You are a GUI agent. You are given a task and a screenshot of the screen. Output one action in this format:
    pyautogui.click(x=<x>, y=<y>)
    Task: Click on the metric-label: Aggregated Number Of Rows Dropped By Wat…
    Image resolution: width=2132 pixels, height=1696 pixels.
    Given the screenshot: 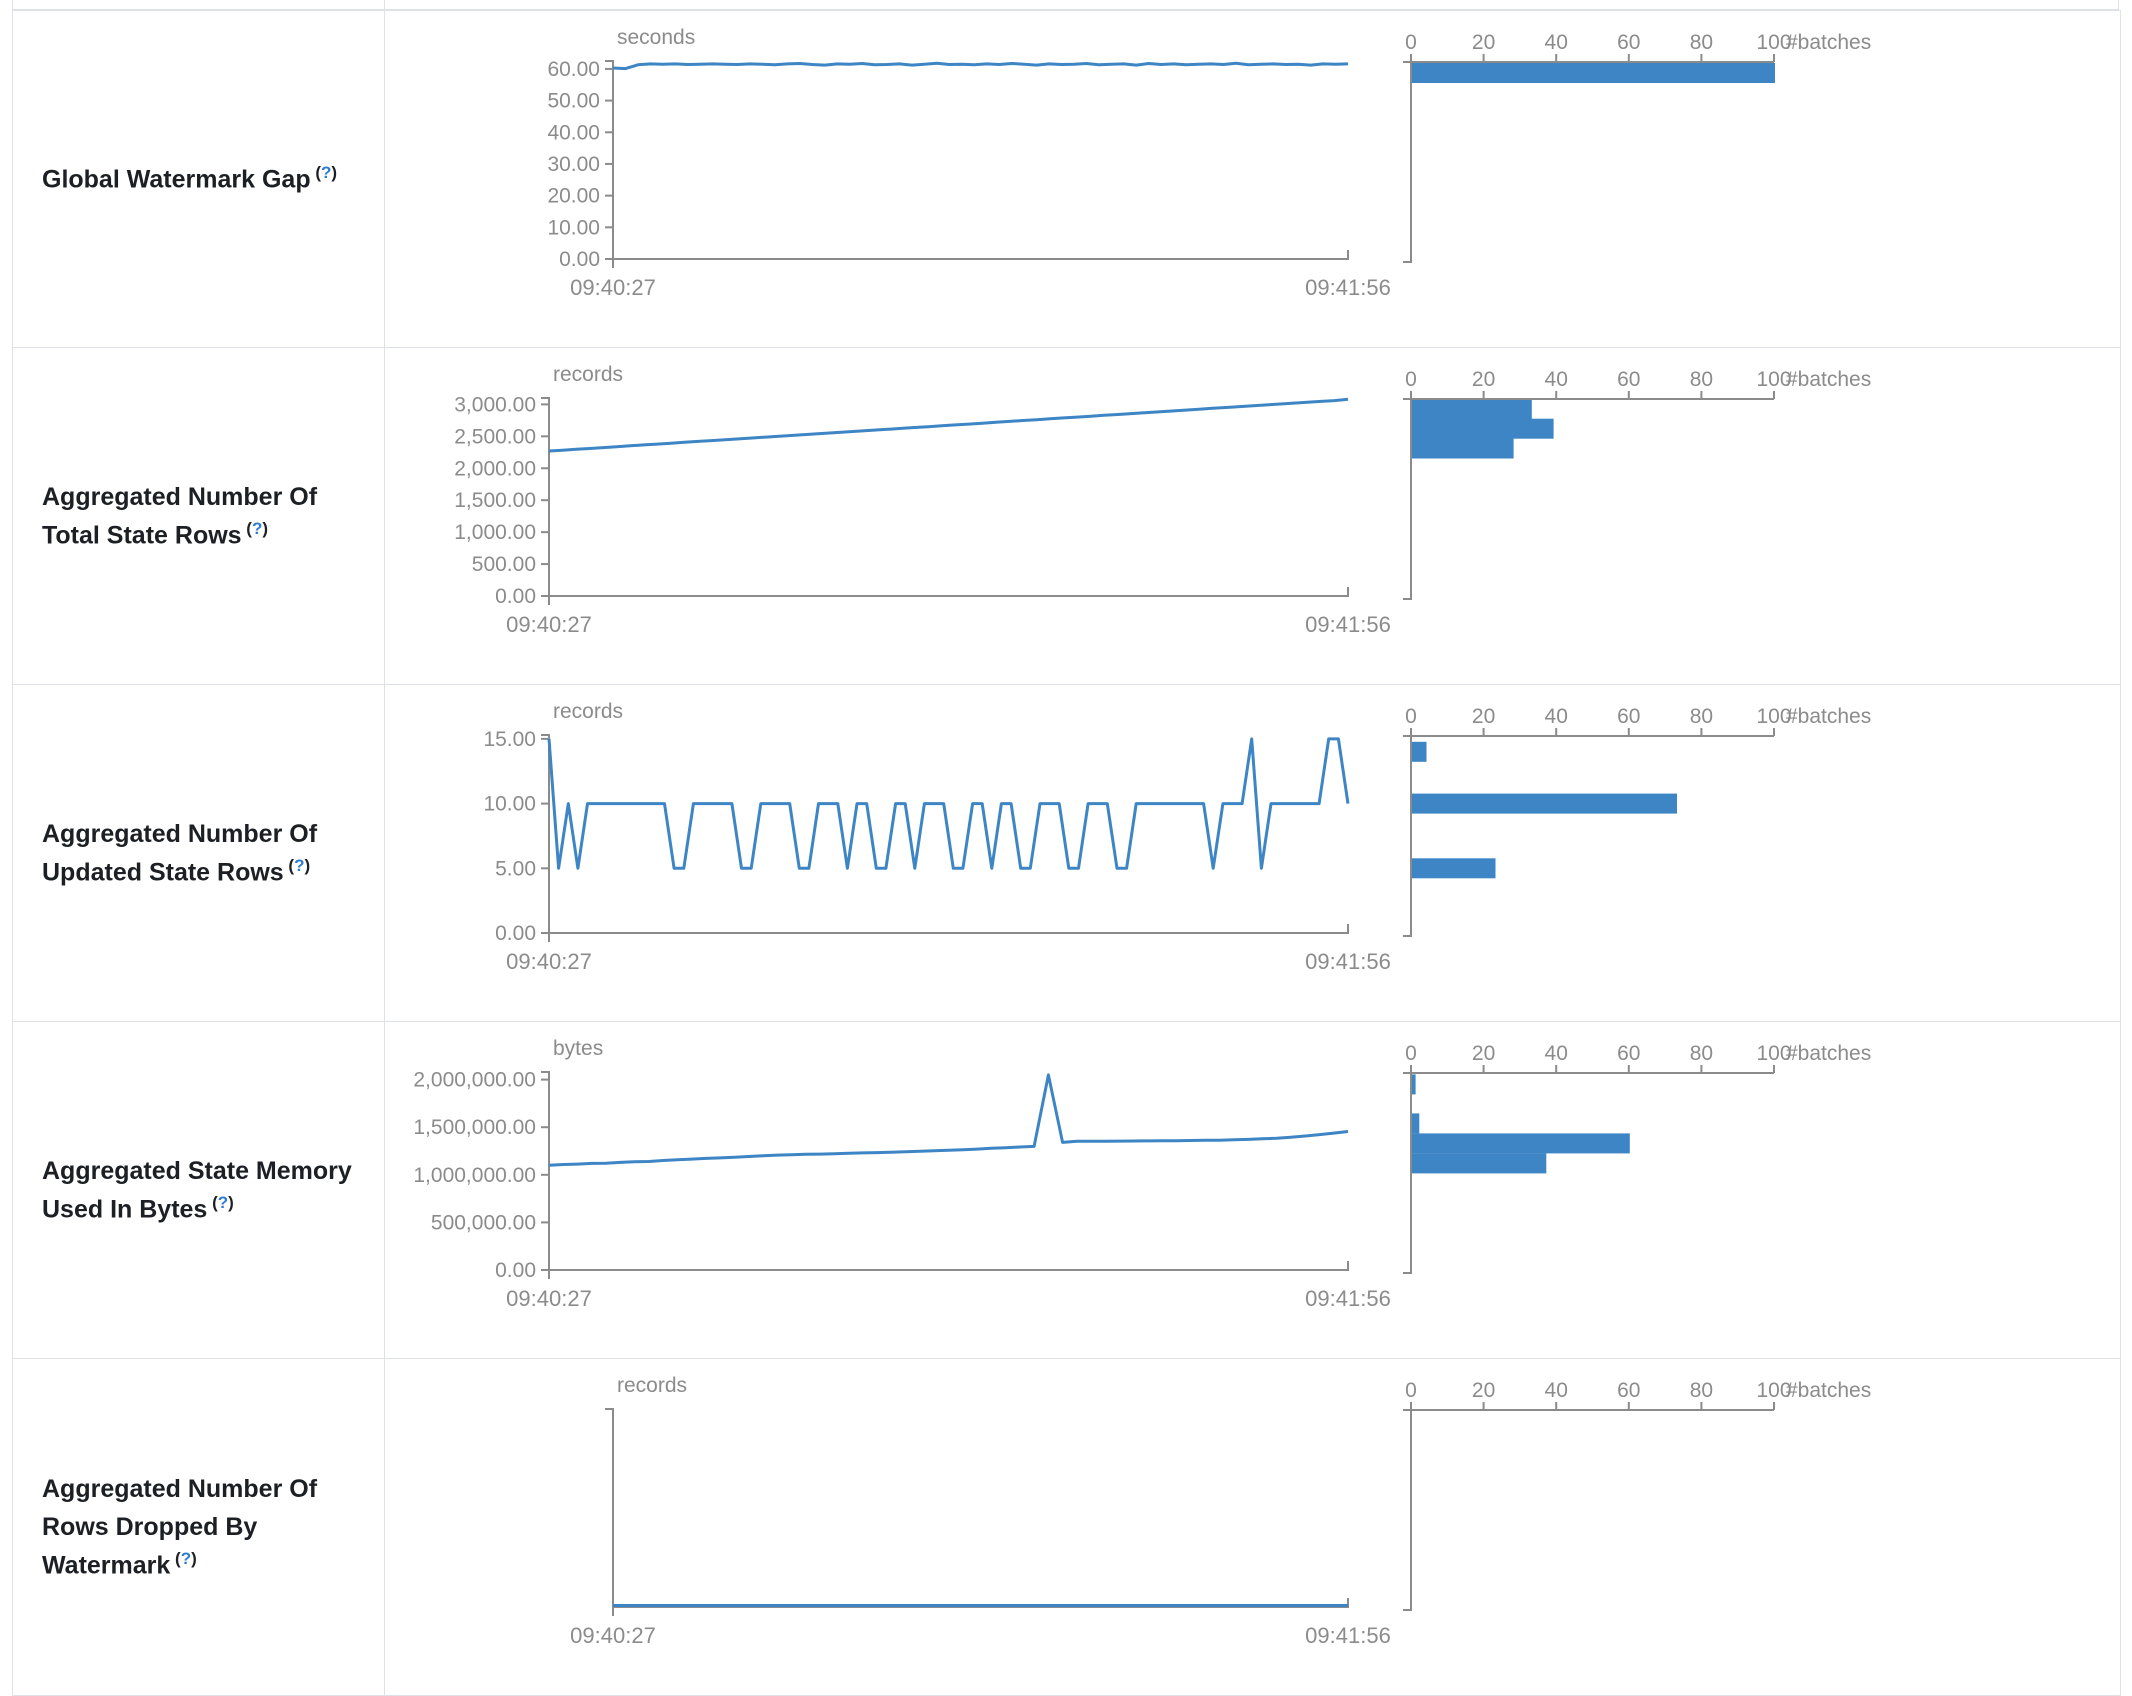 What is the action you would take?
    pyautogui.click(x=198, y=1527)
    